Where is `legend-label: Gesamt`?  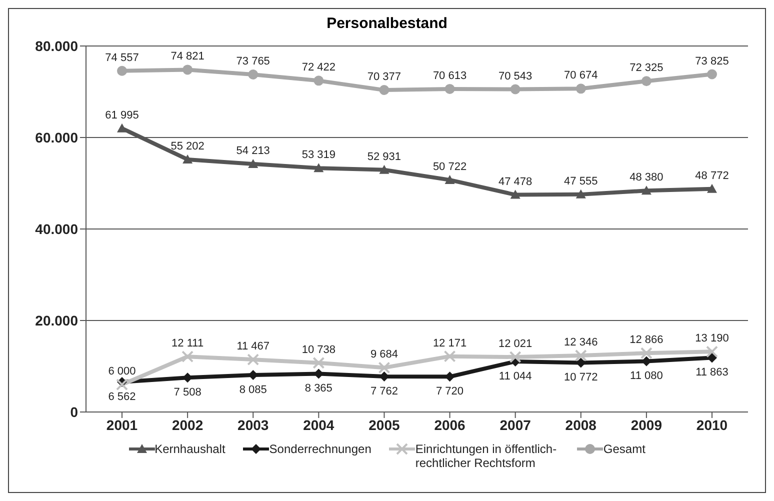 legend-label: Gesamt is located at coordinates (624, 449).